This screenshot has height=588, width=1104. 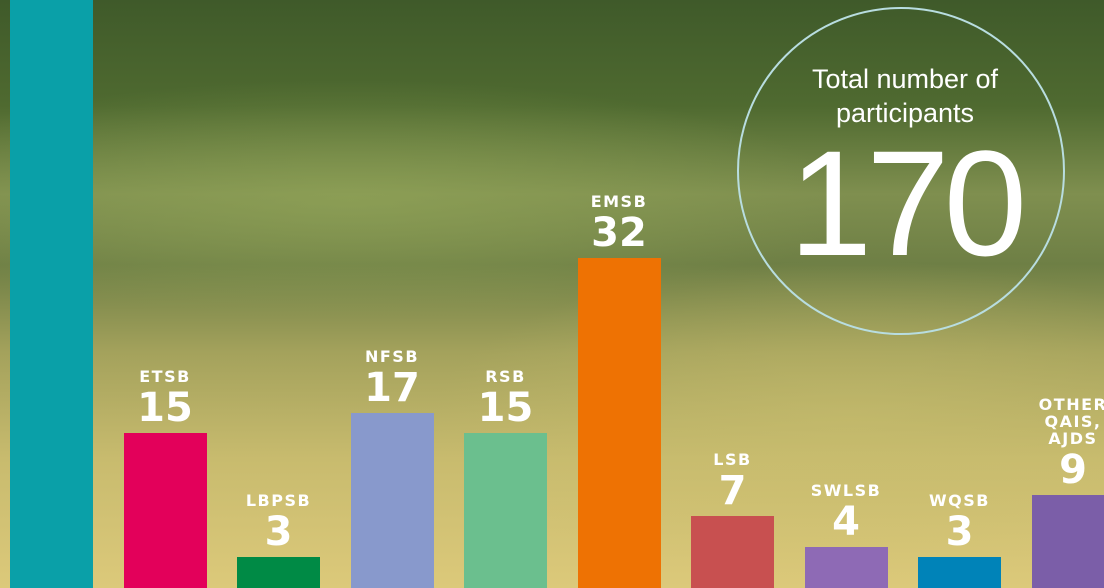 I want to click on bar-label: SWLSB 4, so click(x=846, y=513).